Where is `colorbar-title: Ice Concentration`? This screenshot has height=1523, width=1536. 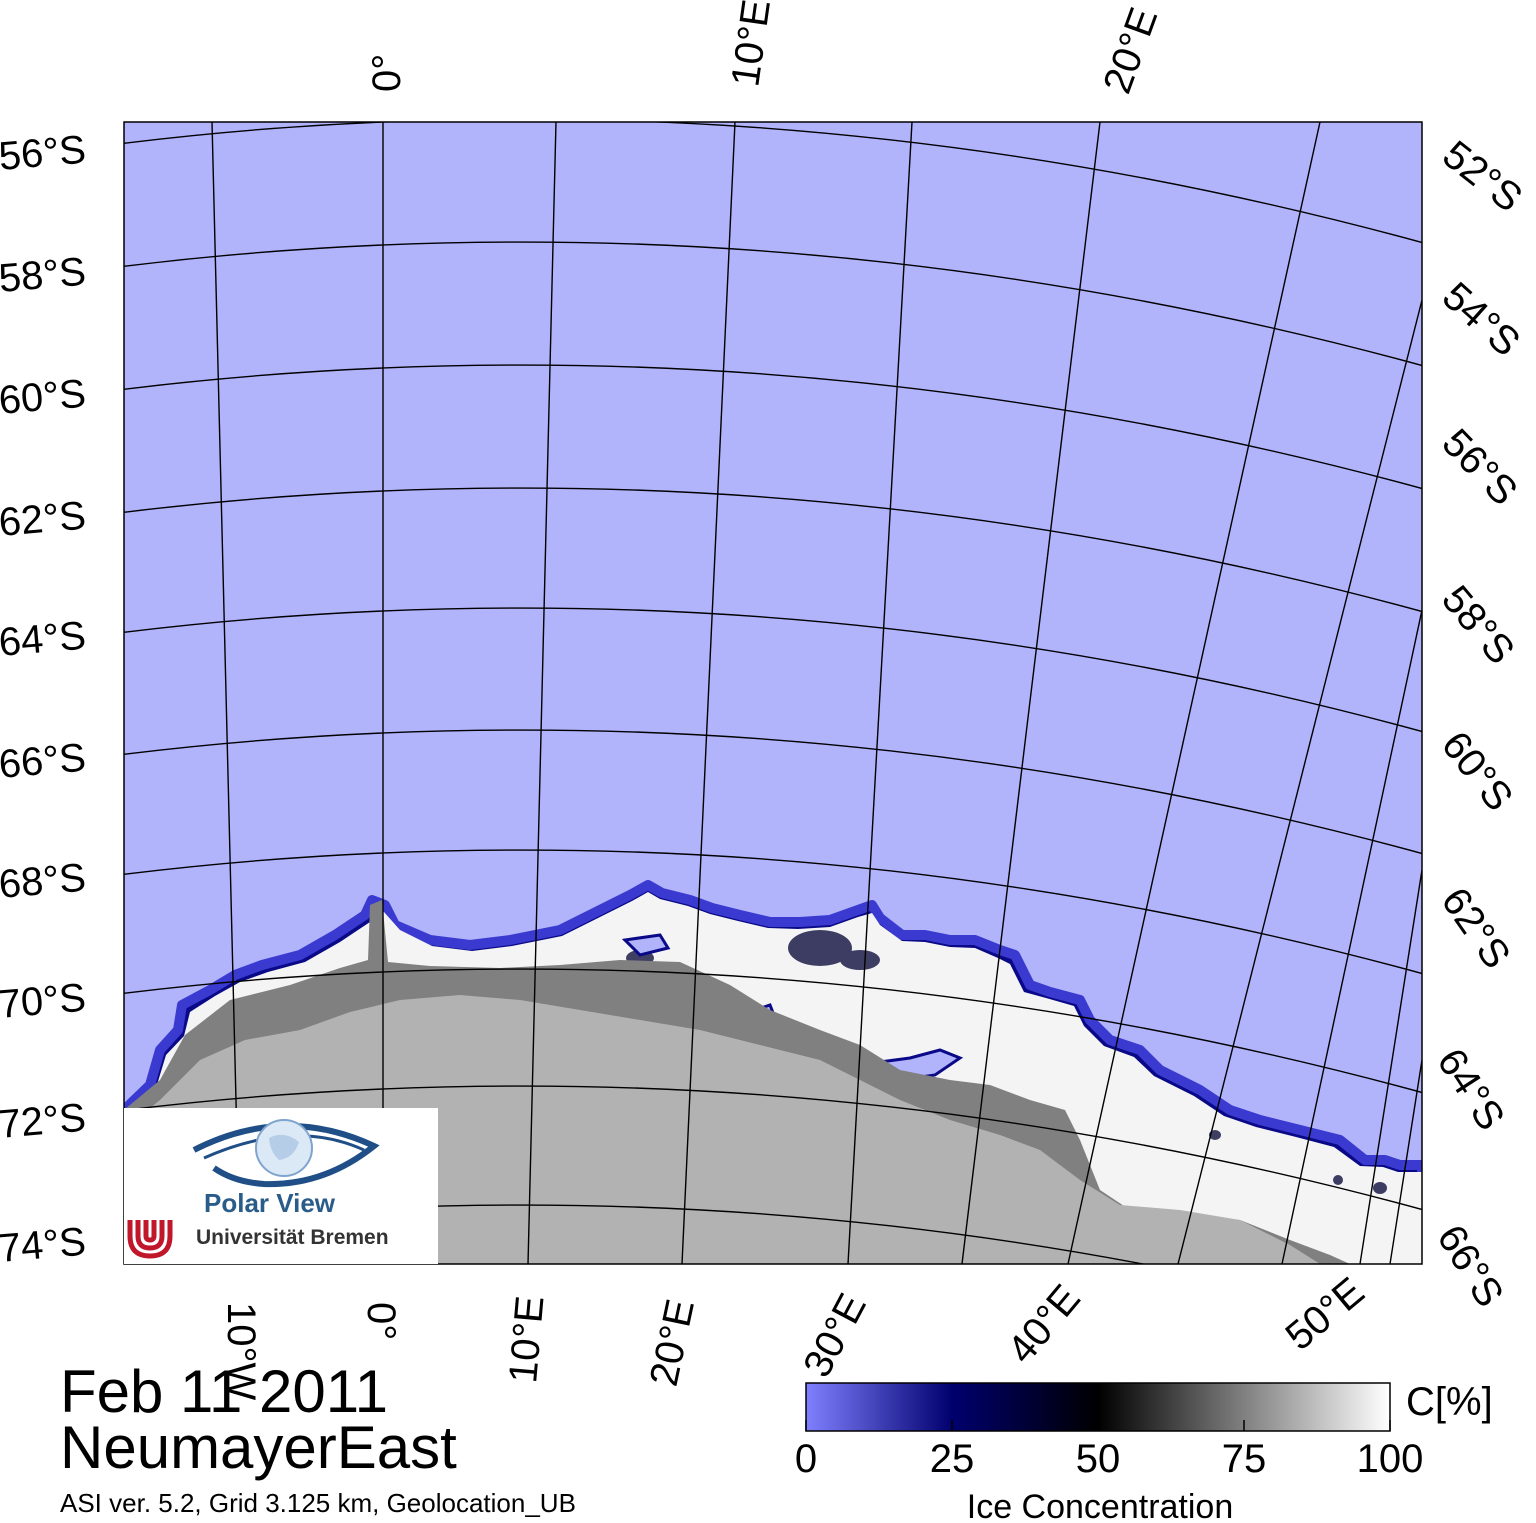
colorbar-title: Ice Concentration is located at coordinates (1100, 1505).